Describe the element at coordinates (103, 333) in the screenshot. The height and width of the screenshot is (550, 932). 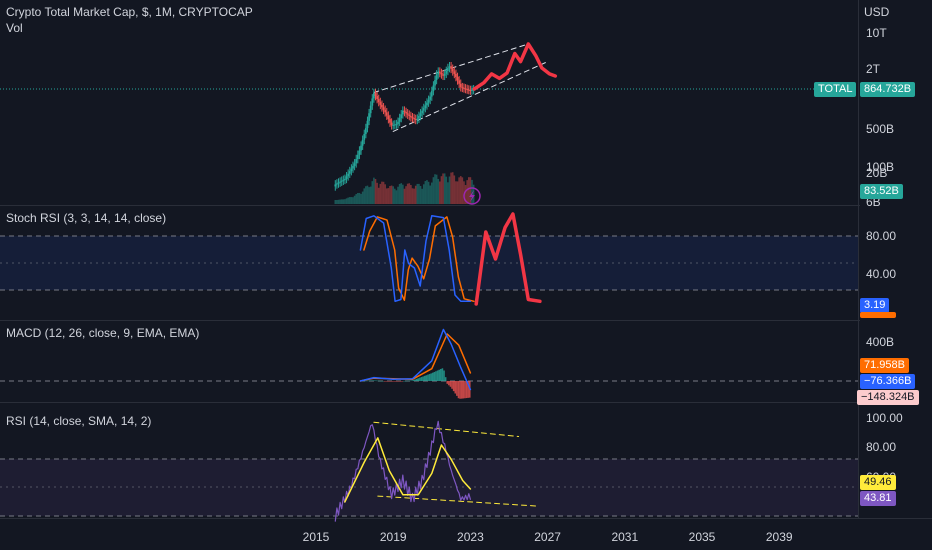
I see `macd-title: MACD (12, 26, close, 9, EMA, EMA)` at that location.